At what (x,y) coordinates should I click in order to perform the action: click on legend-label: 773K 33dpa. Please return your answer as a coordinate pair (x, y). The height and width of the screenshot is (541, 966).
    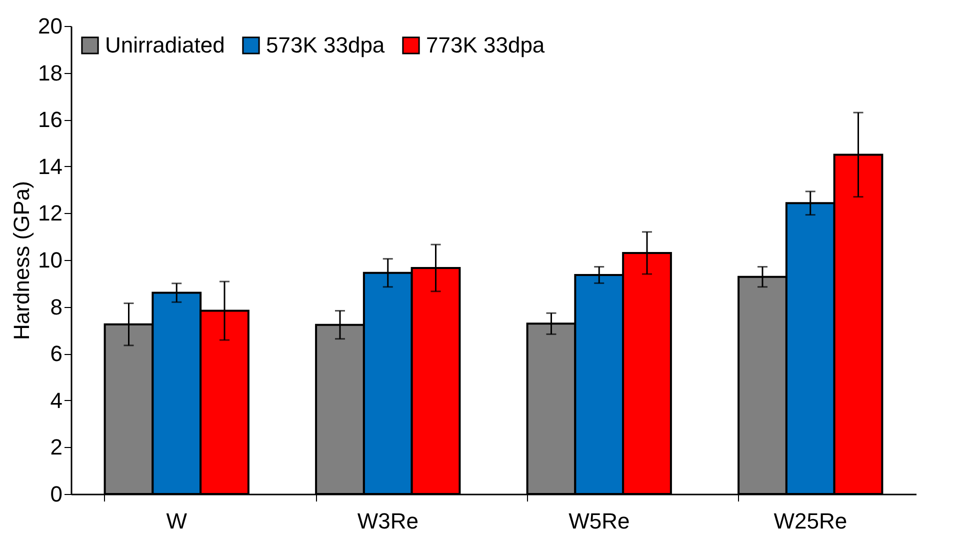
    Looking at the image, I should click on (486, 45).